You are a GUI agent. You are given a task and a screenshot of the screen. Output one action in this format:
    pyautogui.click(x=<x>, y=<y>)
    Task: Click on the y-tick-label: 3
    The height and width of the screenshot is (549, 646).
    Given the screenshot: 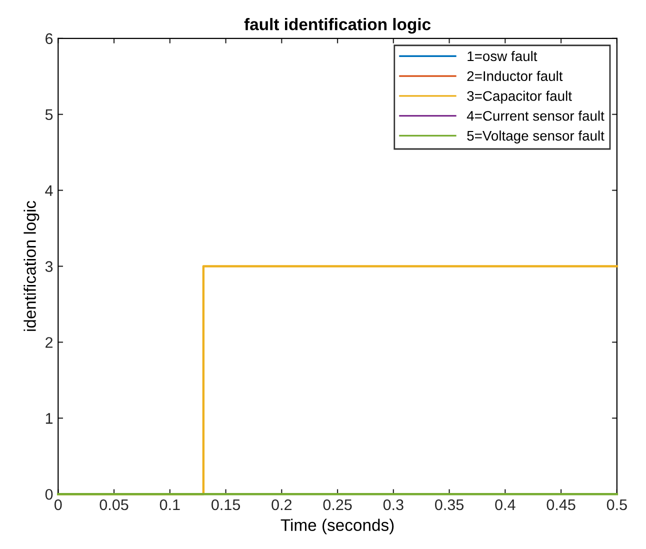 What is the action you would take?
    pyautogui.click(x=49, y=266)
    